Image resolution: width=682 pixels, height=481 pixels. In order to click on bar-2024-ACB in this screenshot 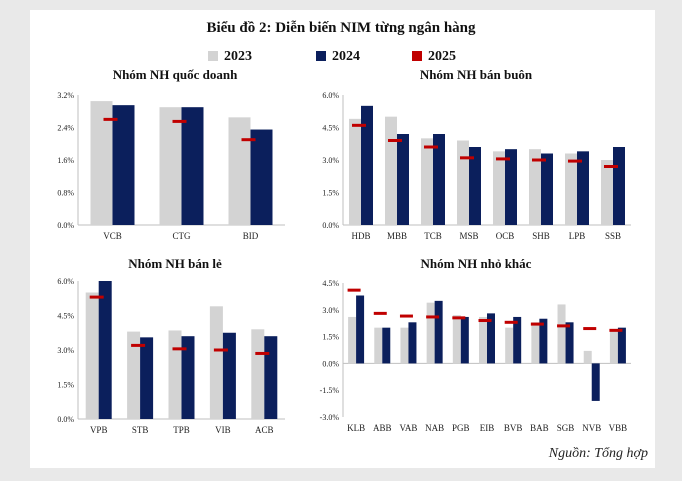, I will do `click(271, 377)`.